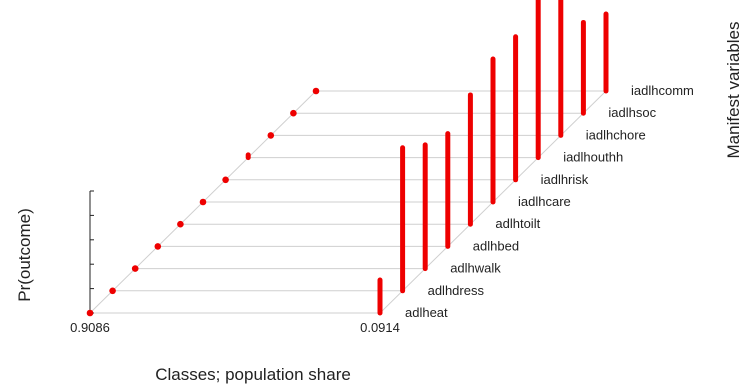 Image resolution: width=740 pixels, height=387 pixels. I want to click on y-axis-title: Pr(outcome), so click(24, 255).